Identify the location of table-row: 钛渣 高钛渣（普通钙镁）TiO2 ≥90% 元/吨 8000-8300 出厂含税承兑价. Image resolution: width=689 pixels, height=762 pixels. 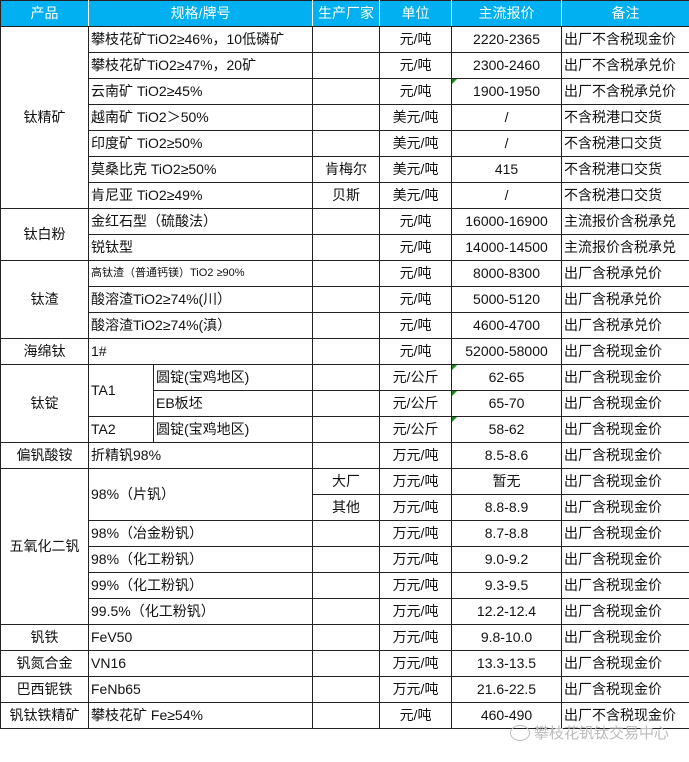
(344, 299).